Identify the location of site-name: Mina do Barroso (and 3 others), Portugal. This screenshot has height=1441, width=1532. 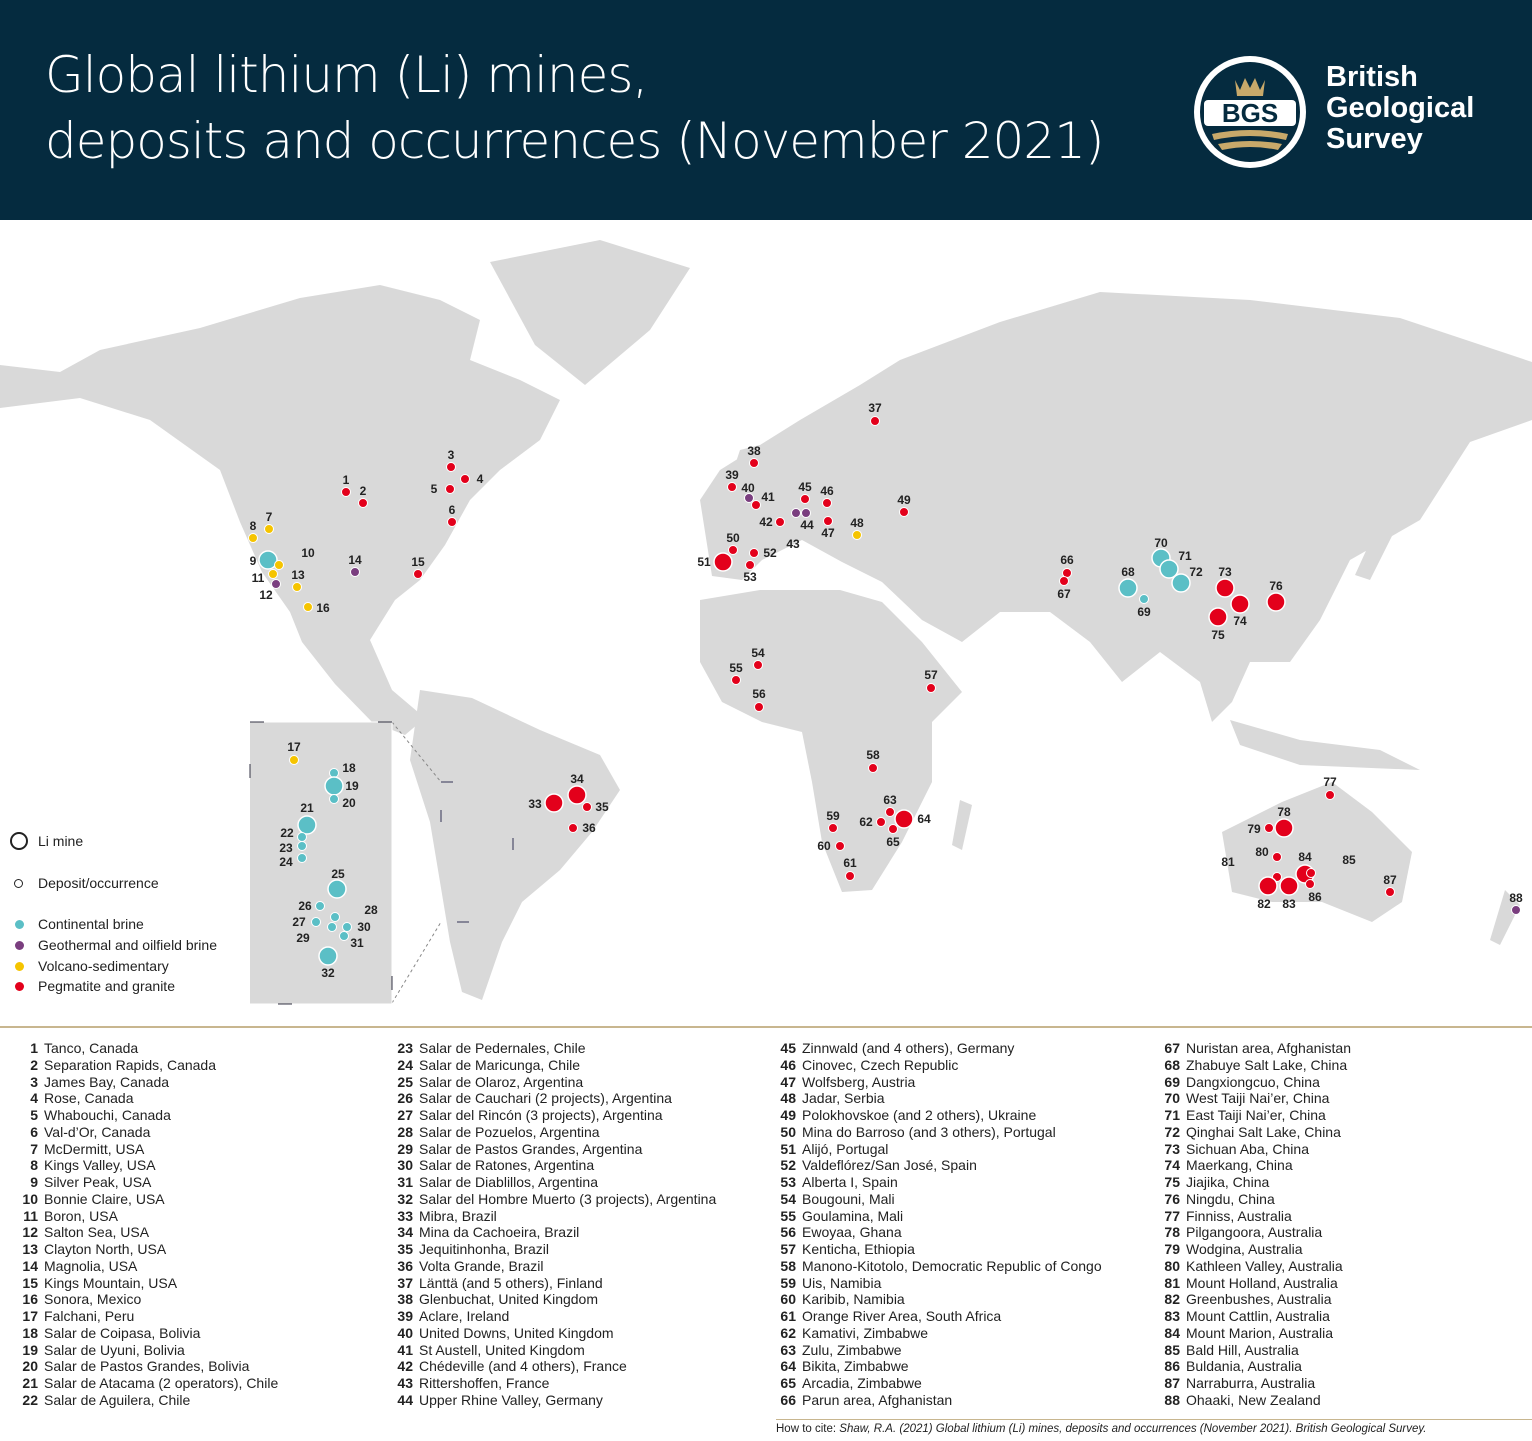
(929, 1131).